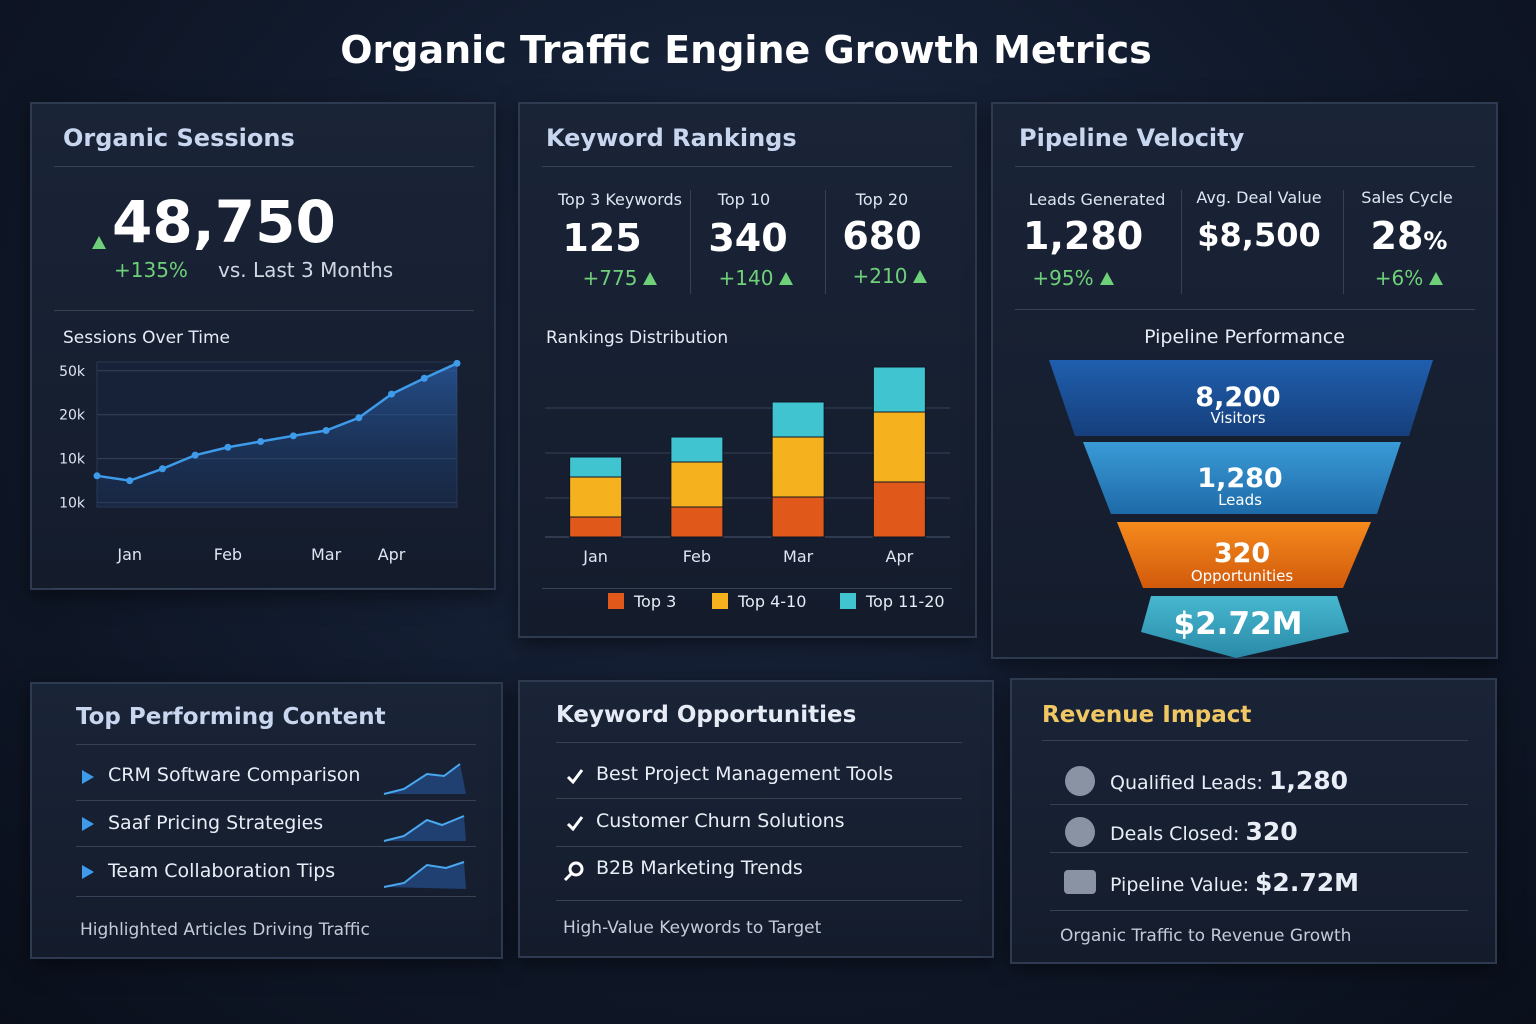  I want to click on sparklines, so click(274, 826).